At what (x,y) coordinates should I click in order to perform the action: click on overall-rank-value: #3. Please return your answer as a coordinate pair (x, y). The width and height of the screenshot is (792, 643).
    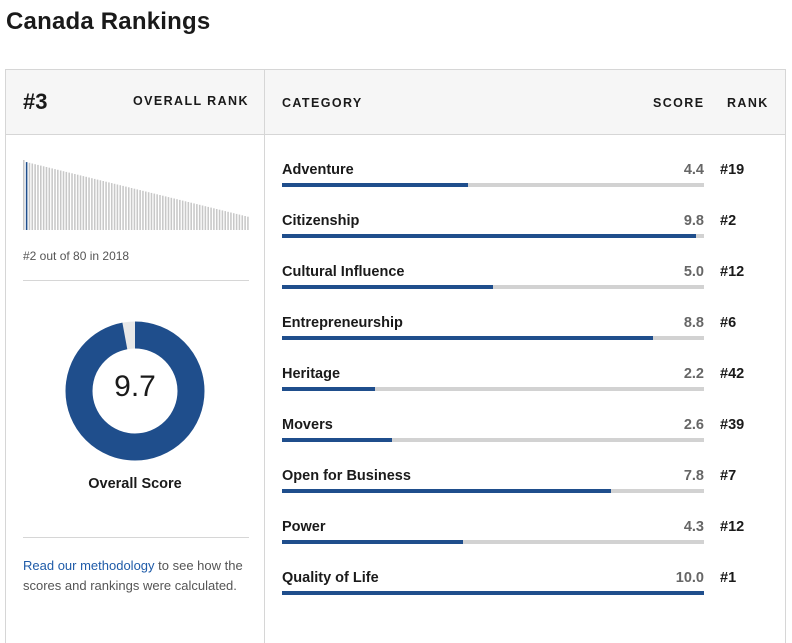
    Looking at the image, I should click on (35, 101).